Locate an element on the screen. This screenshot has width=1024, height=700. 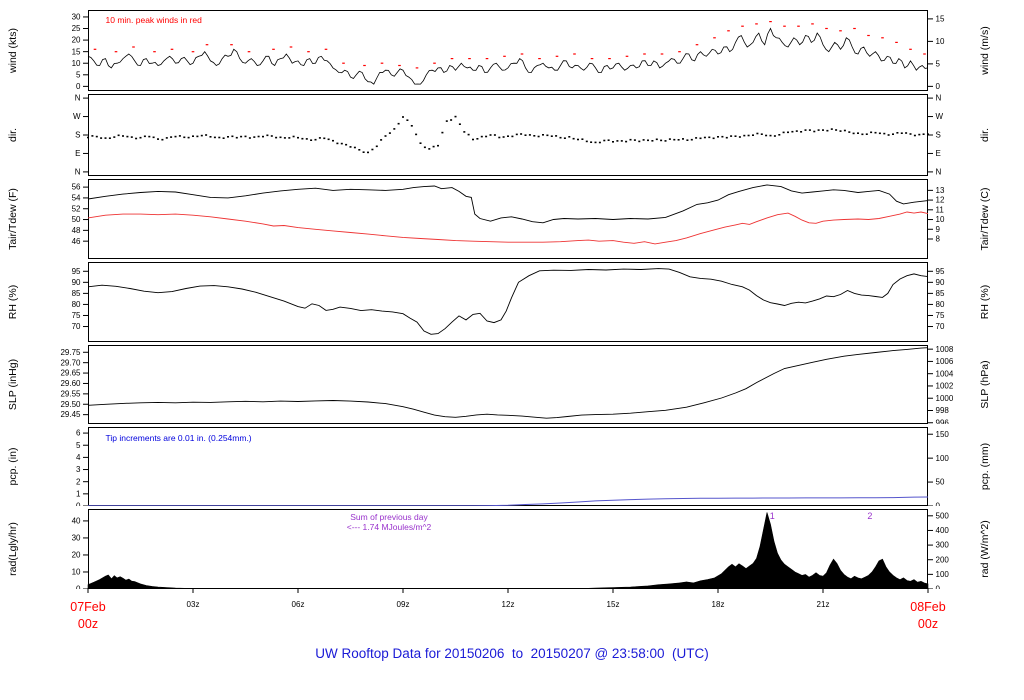
y-tick-label-right: 300 is located at coordinates (943, 545).